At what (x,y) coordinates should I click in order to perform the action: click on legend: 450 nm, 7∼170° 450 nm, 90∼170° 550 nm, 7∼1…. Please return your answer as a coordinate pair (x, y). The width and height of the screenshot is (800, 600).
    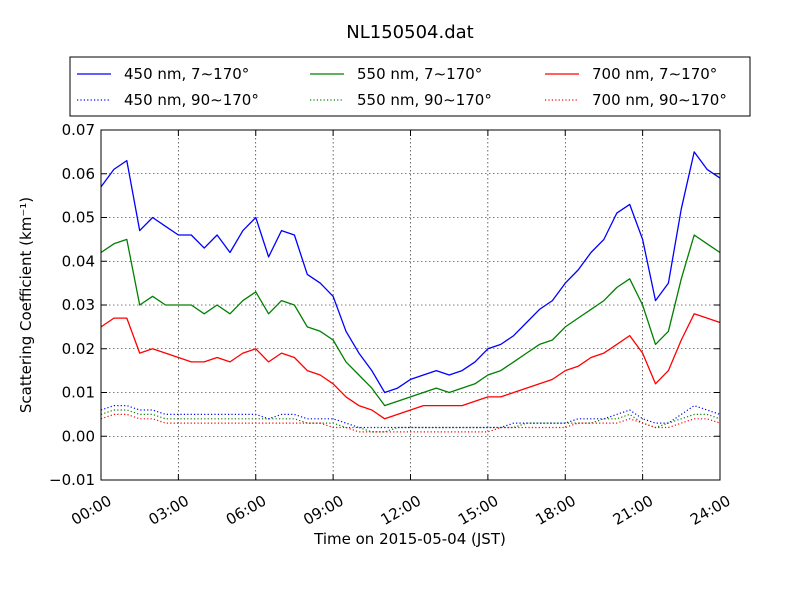
    Looking at the image, I should click on (410, 86).